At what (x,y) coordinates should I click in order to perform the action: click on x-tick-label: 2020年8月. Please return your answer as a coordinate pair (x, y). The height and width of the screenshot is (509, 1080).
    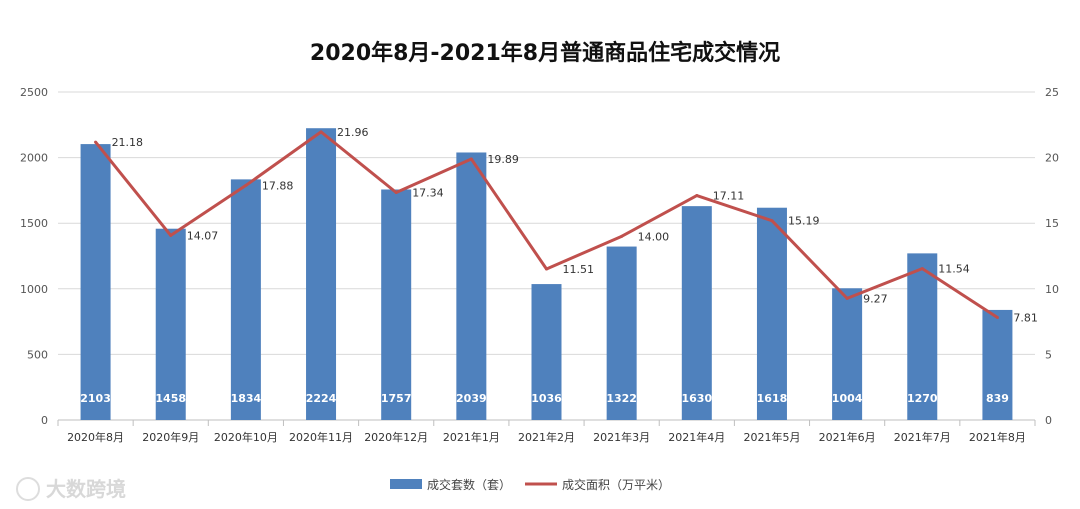
    Looking at the image, I should click on (95, 437).